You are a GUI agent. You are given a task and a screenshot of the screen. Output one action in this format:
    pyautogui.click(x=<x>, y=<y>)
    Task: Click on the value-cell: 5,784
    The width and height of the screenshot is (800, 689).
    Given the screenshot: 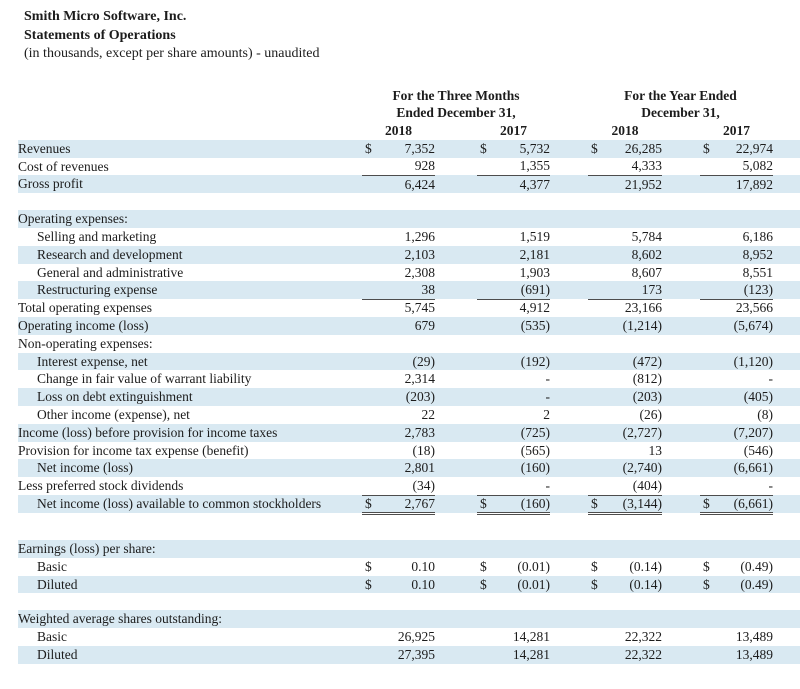 What is the action you would take?
    pyautogui.click(x=625, y=237)
    